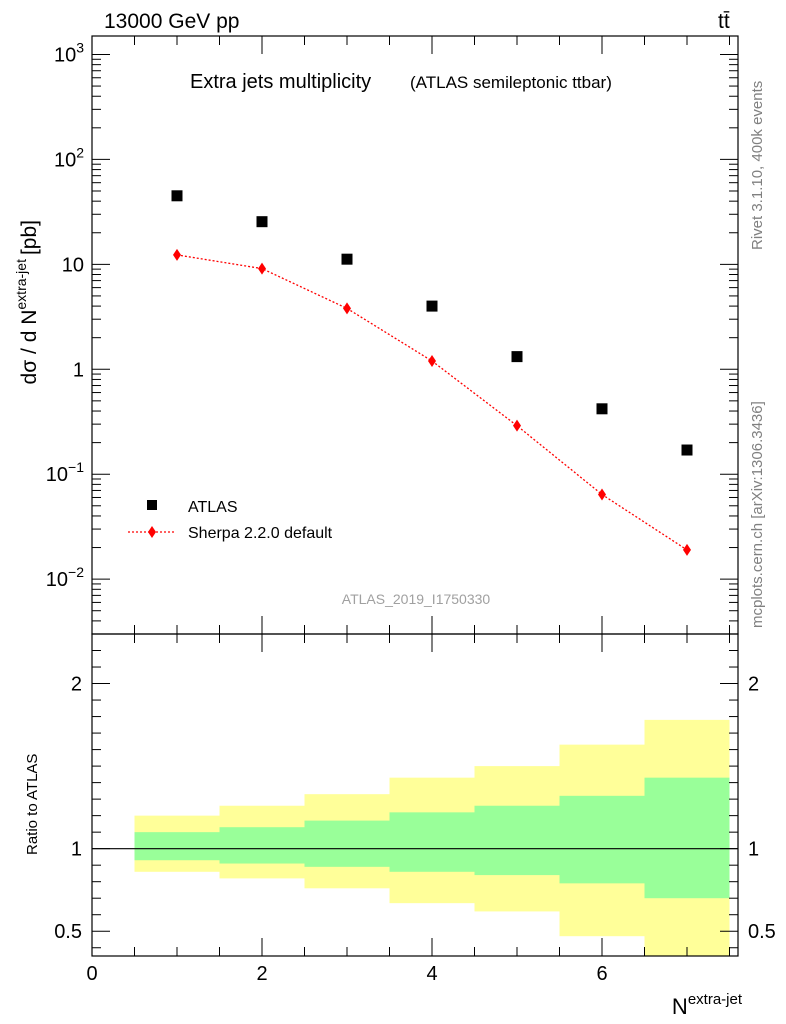 This screenshot has height=1024, width=786. I want to click on plot-title: Extra jets multiplicity, so click(280, 82).